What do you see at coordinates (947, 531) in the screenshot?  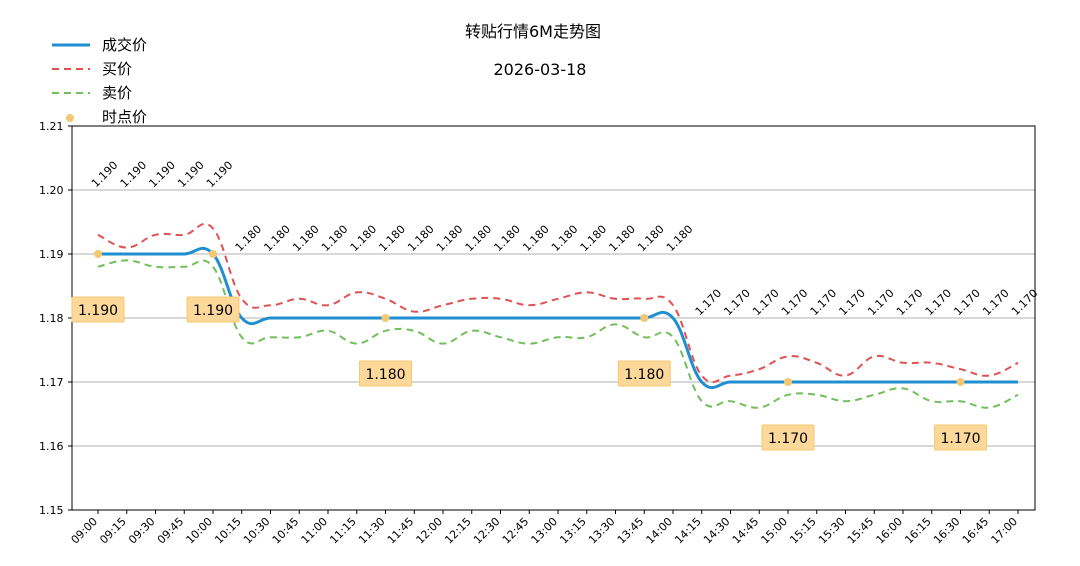 I see `x-tick-label: 16:30` at bounding box center [947, 531].